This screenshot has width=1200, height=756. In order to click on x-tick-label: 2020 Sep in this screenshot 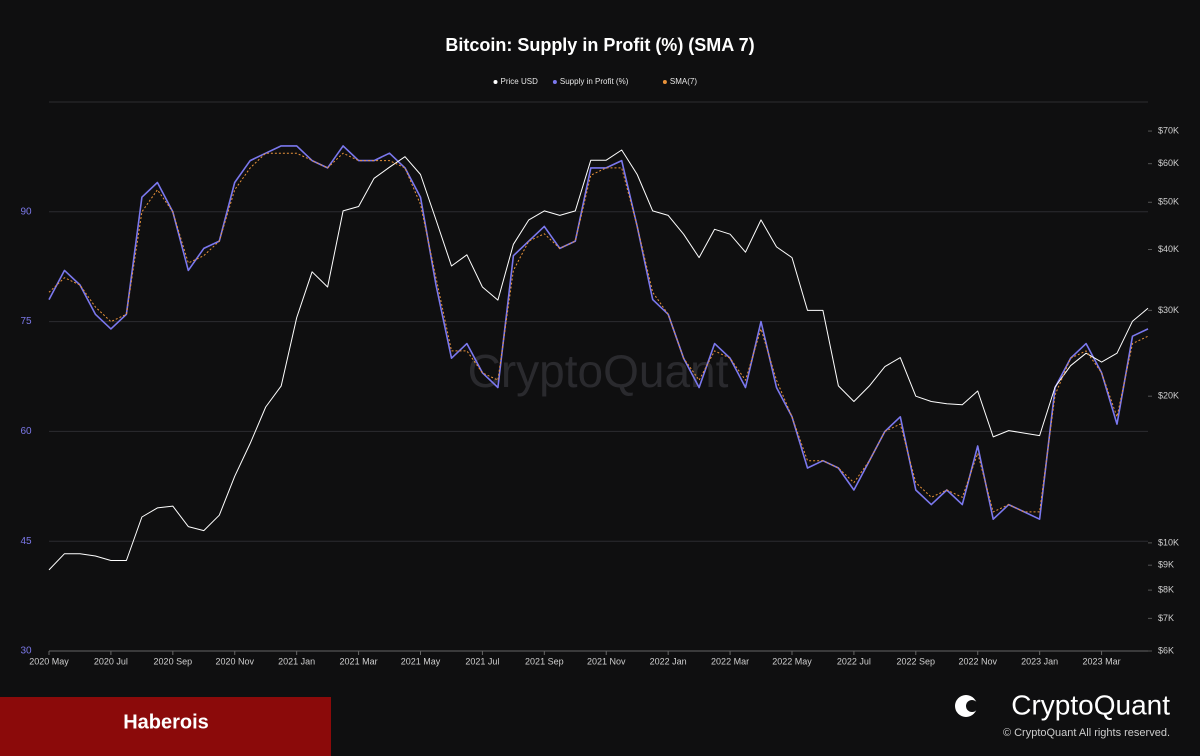, I will do `click(173, 661)`.